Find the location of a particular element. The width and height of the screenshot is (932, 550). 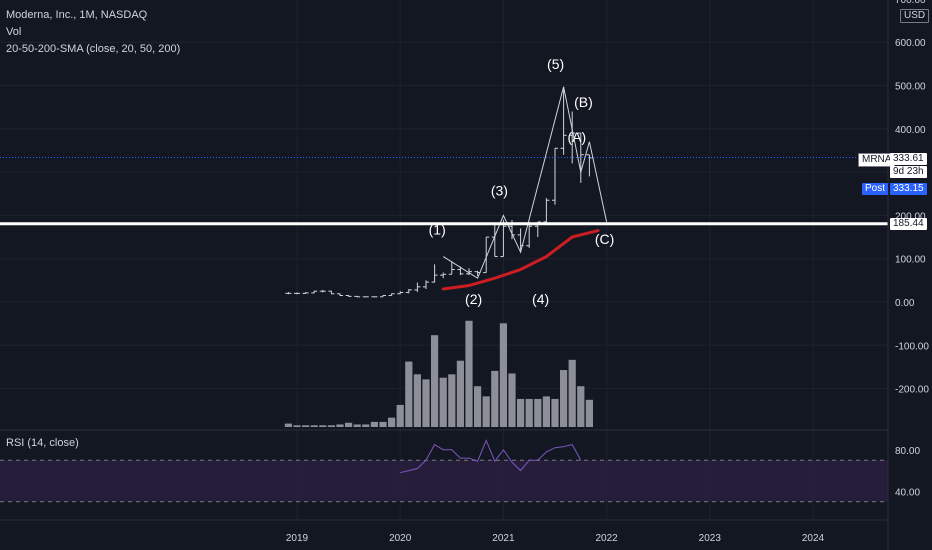

currency-badge: USD is located at coordinates (915, 16).